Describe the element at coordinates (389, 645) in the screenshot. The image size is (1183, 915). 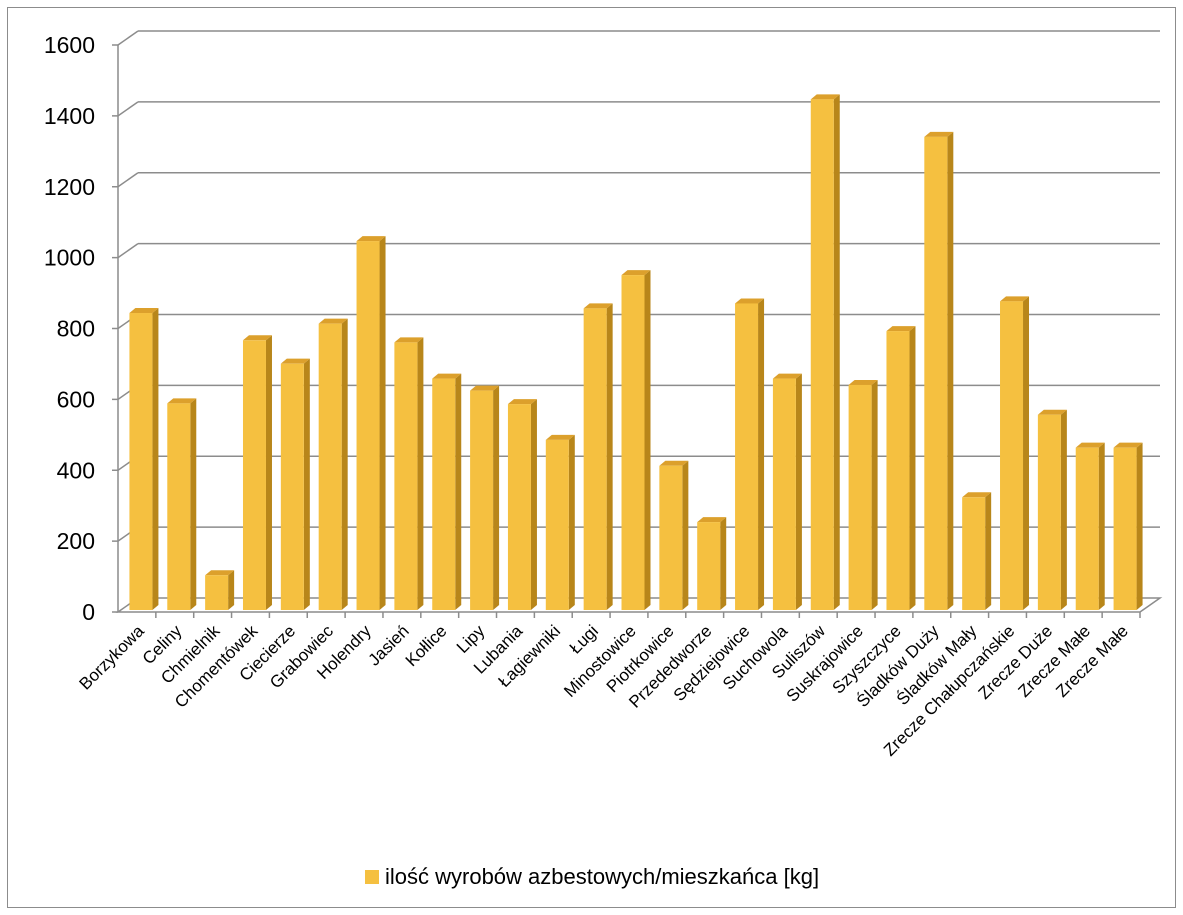
I see `x-tick-label: Jasień` at that location.